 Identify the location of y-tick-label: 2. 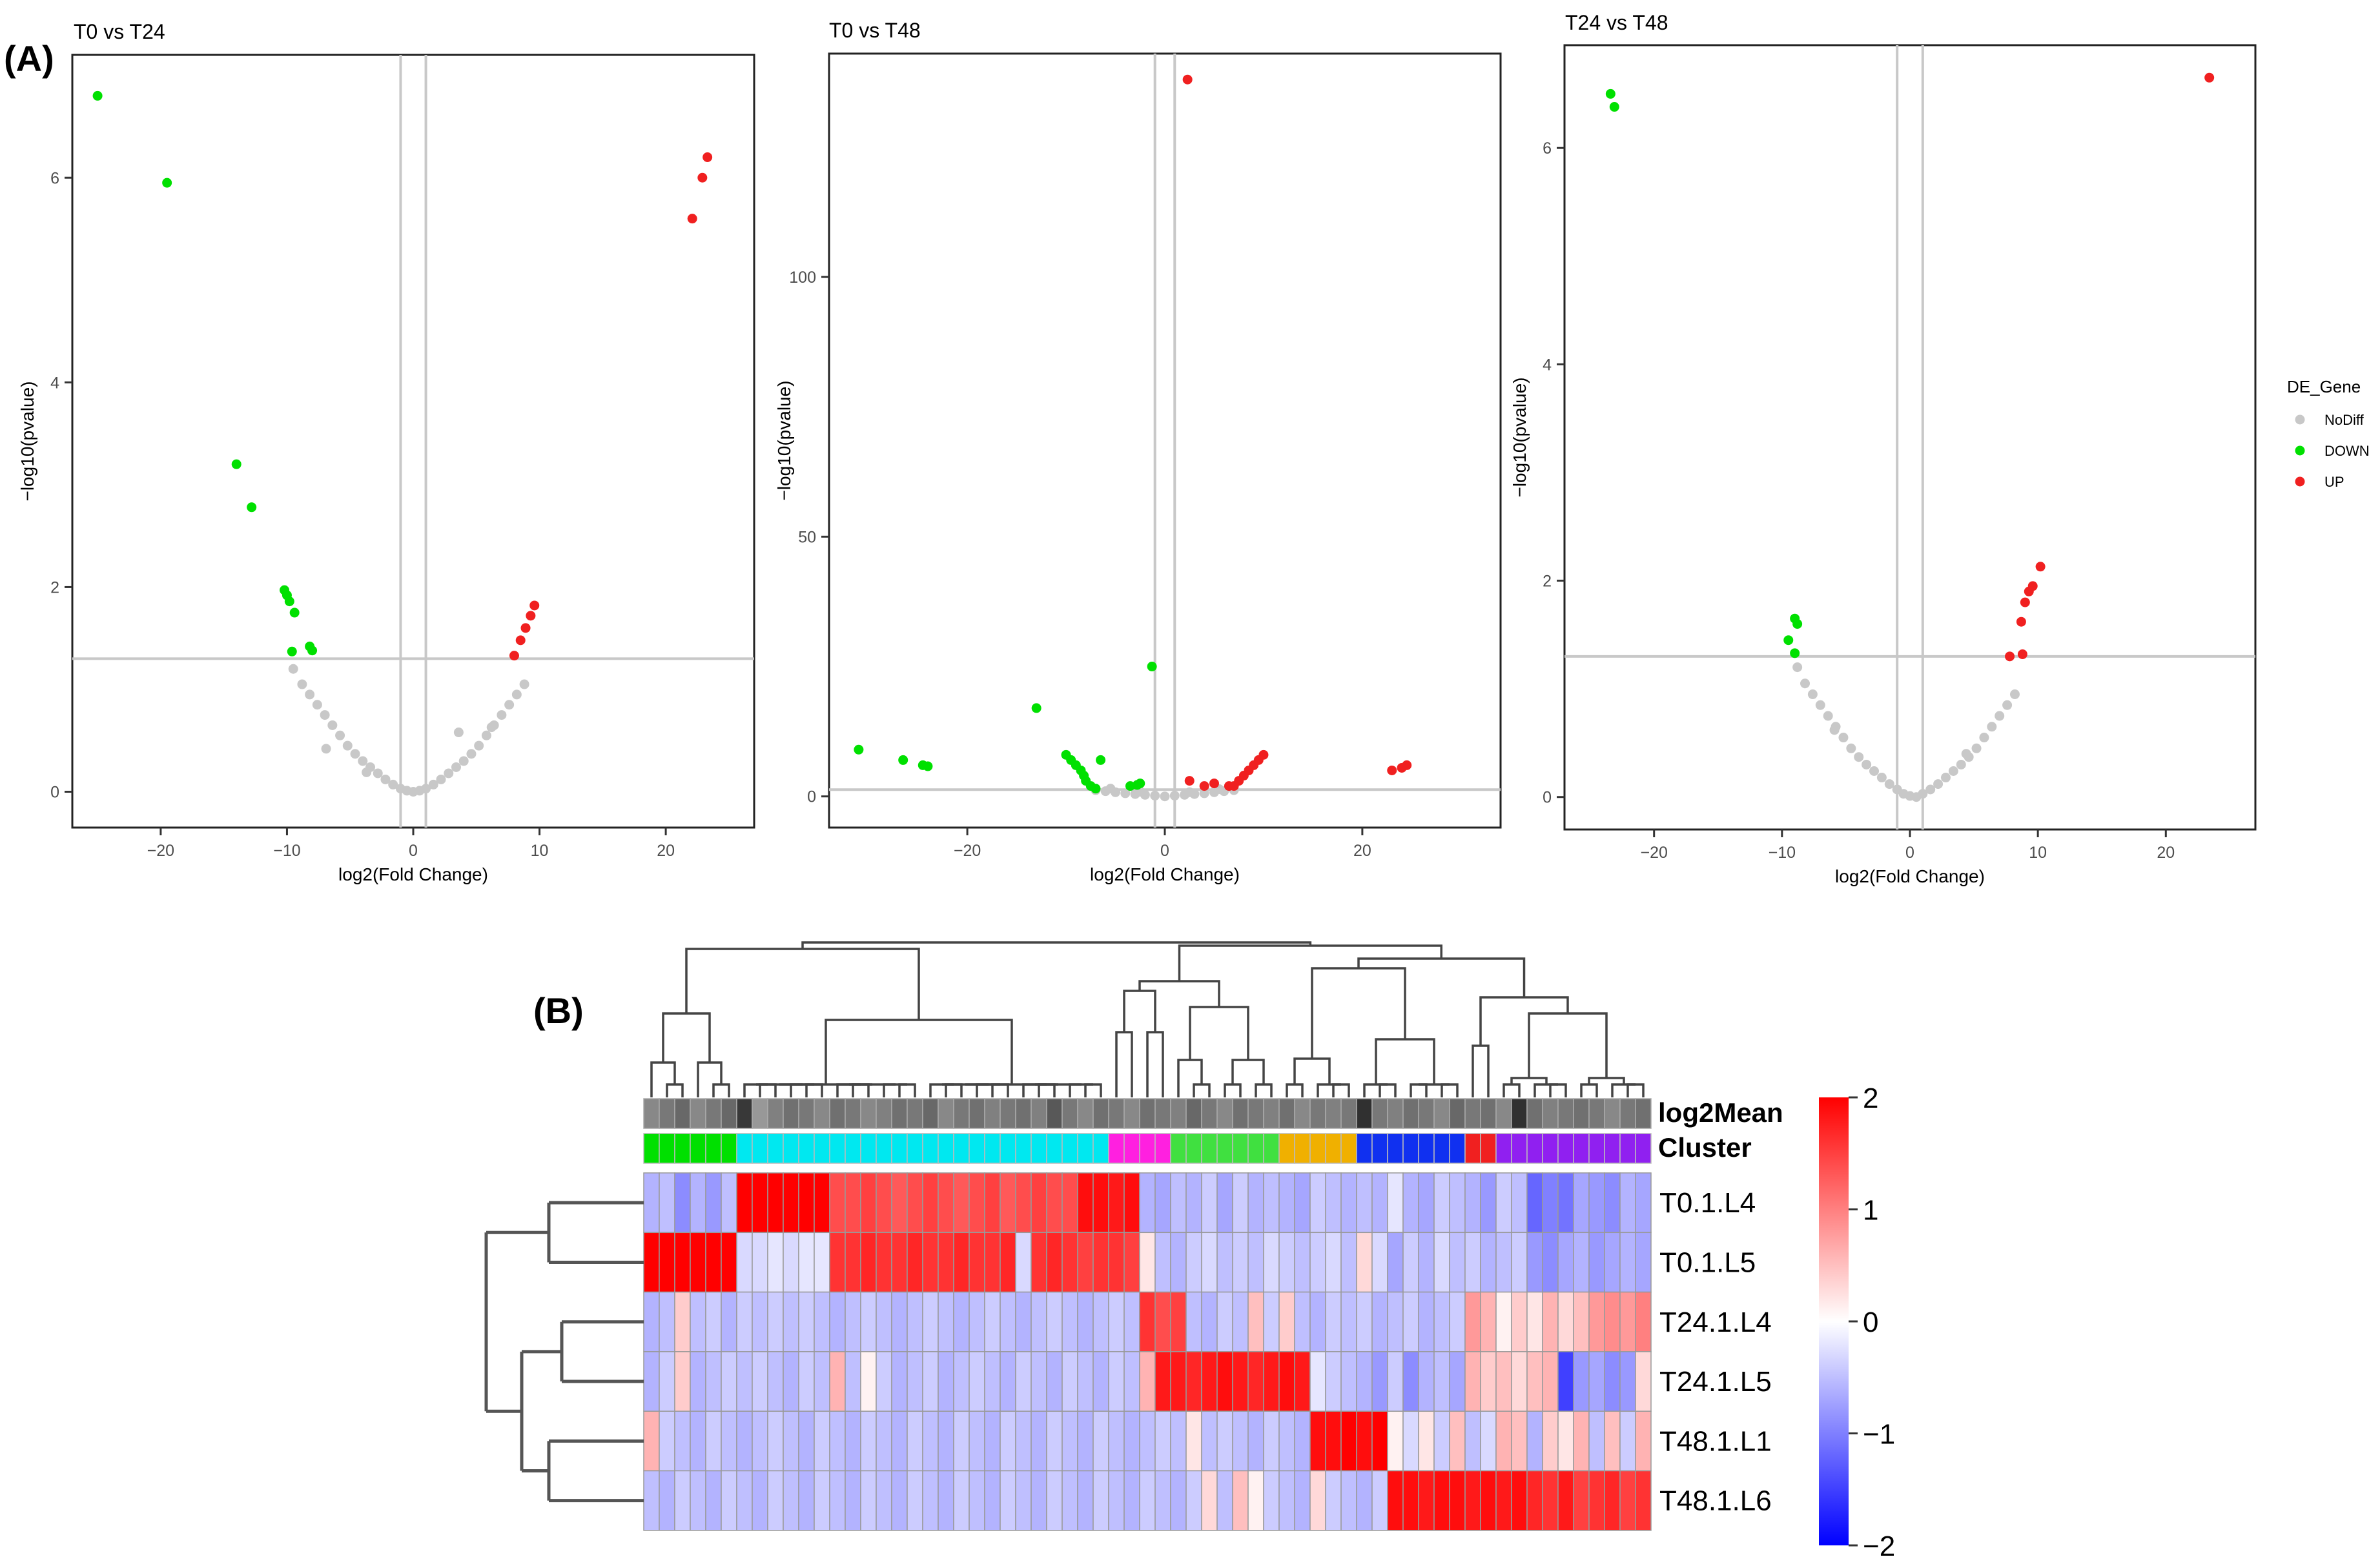
(1547, 582).